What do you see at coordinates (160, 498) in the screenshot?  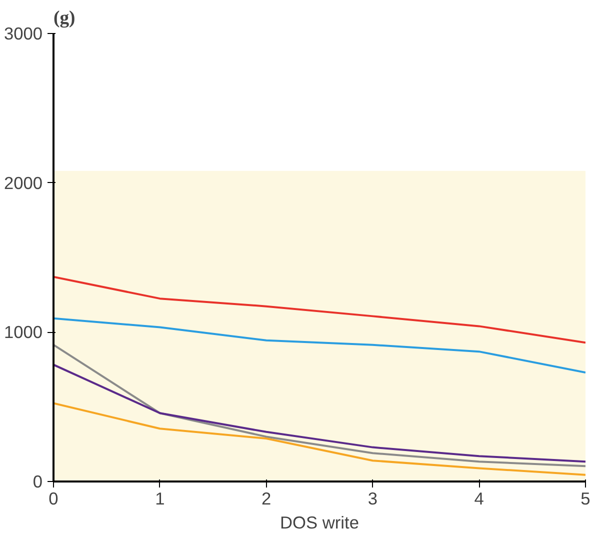 I see `x-tick-label: 1` at bounding box center [160, 498].